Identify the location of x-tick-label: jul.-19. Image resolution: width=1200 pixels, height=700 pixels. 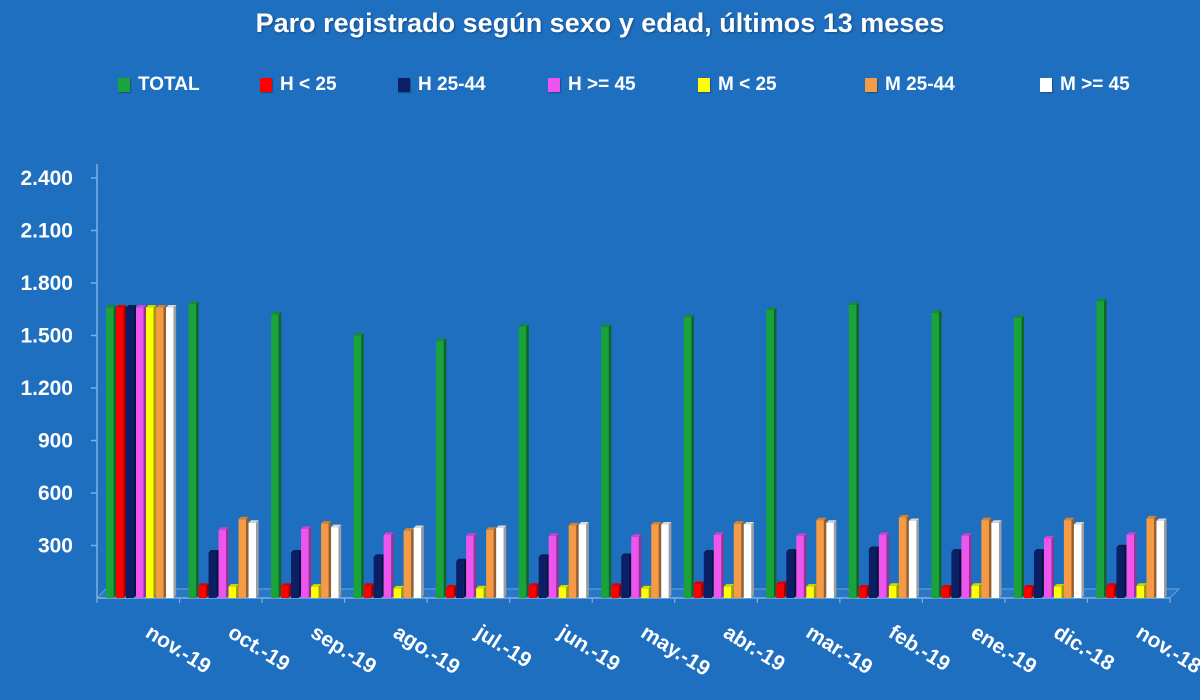
(503, 646).